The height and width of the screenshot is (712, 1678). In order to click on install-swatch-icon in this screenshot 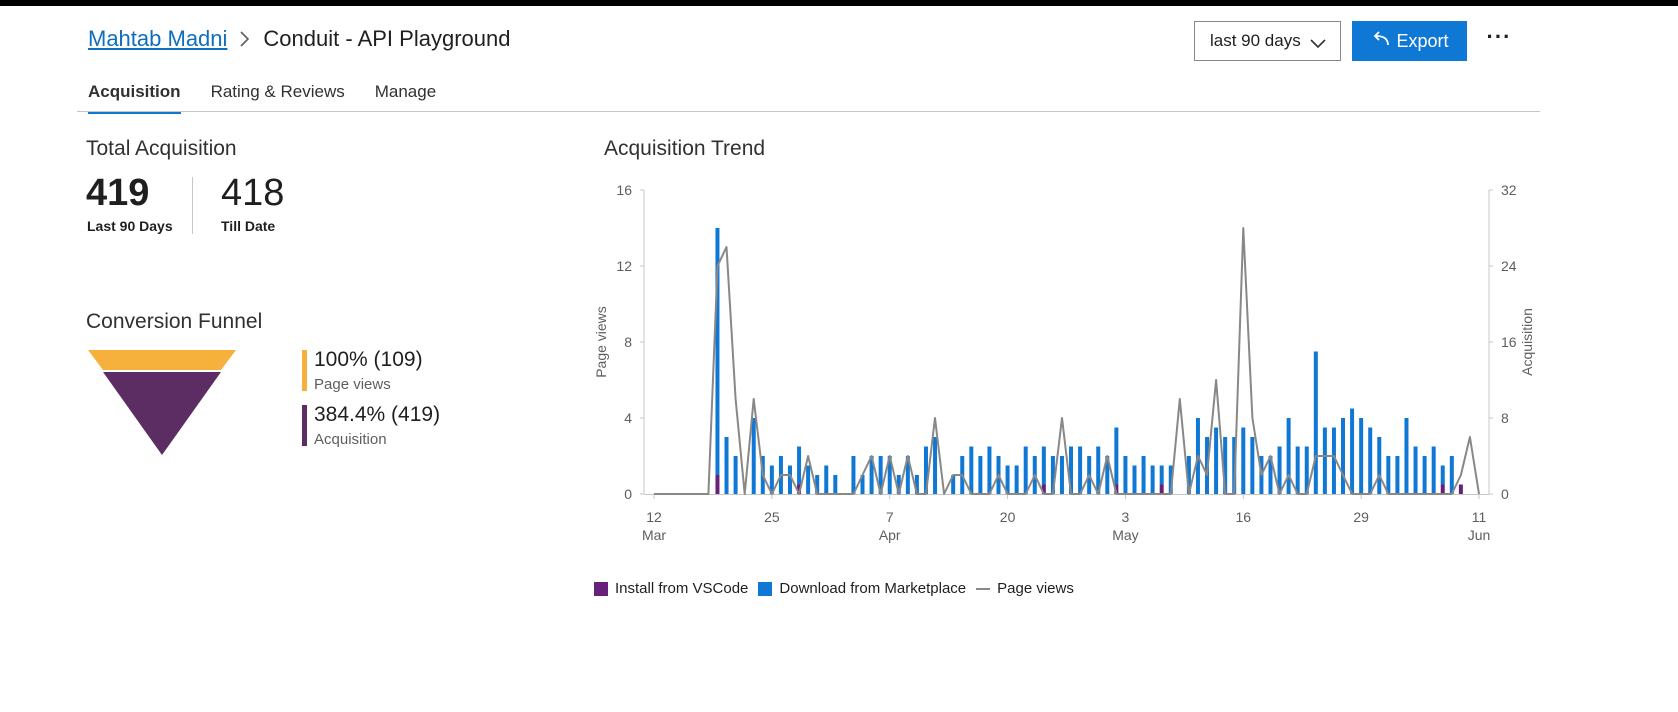, I will do `click(601, 588)`.